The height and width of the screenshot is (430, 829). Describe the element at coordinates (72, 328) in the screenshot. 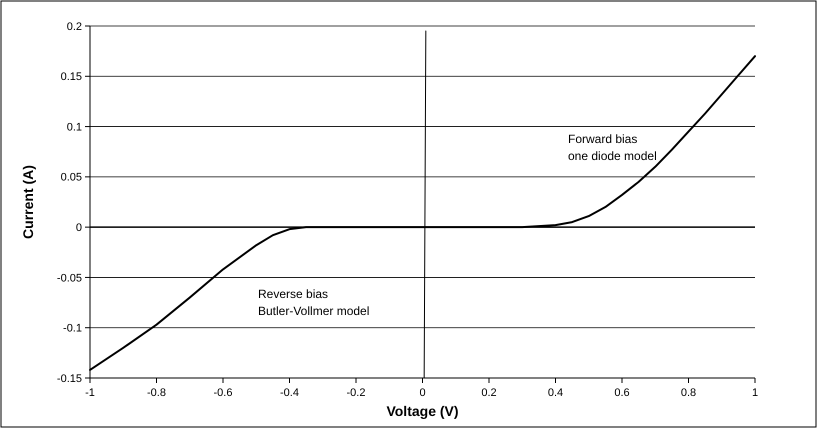

I see `y-tick-label: -0.1` at that location.